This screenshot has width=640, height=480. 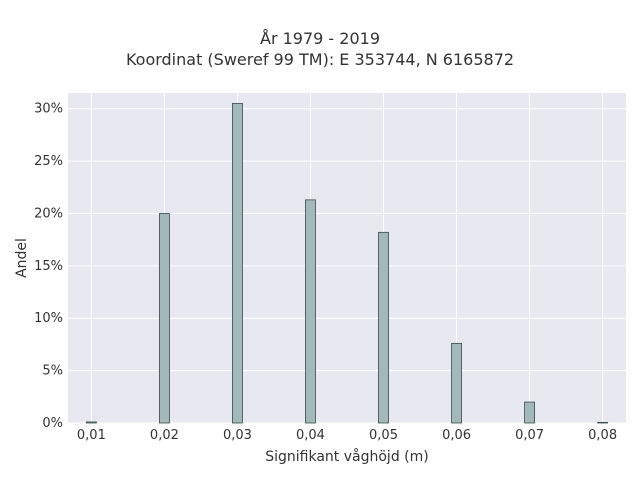 What do you see at coordinates (602, 435) in the screenshot?
I see `x-tick-label: 0,08` at bounding box center [602, 435].